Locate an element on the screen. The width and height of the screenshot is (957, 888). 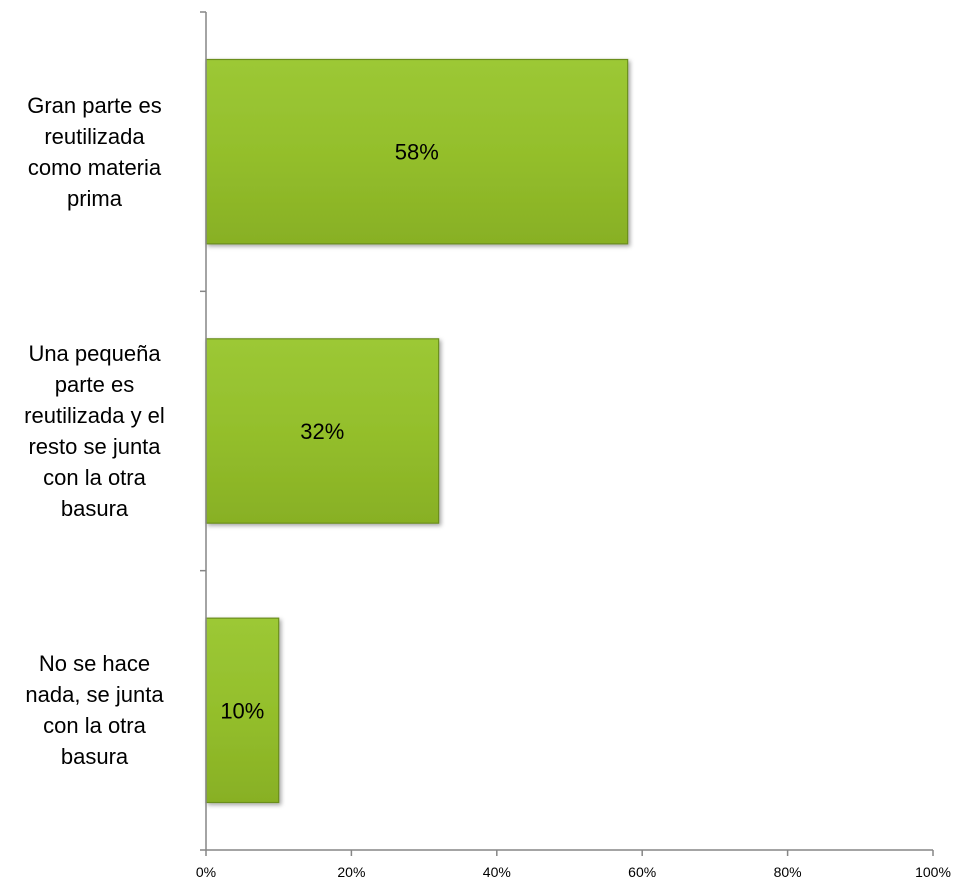
data-label: 32% is located at coordinates (322, 431).